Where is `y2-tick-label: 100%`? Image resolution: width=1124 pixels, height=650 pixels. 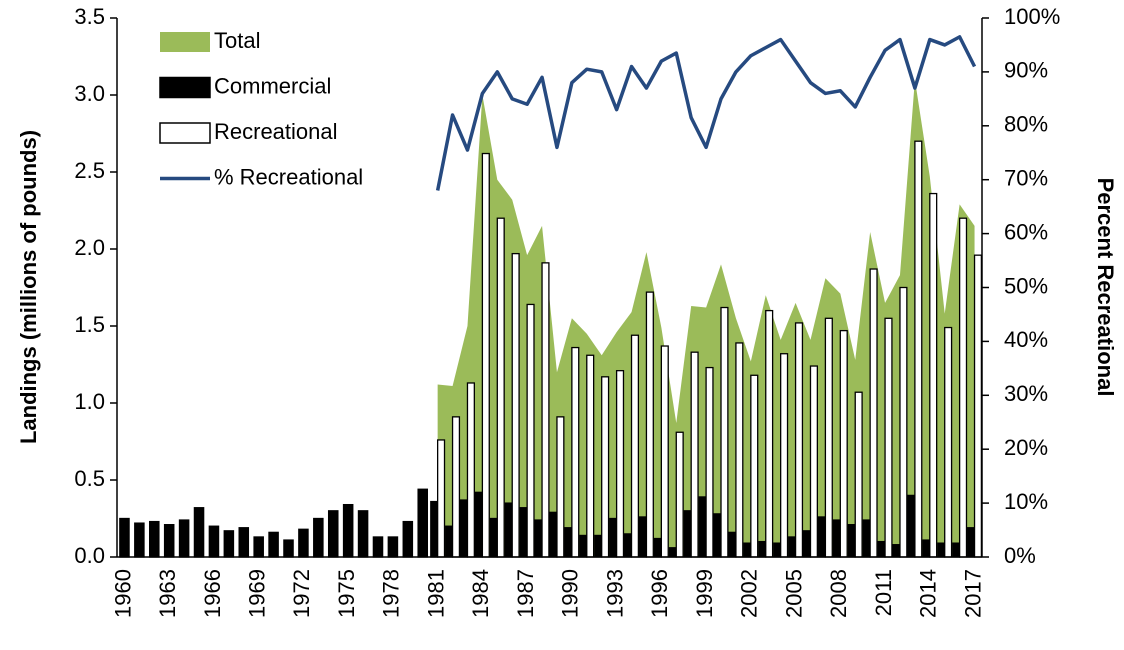
y2-tick-label: 100% is located at coordinates (1032, 16).